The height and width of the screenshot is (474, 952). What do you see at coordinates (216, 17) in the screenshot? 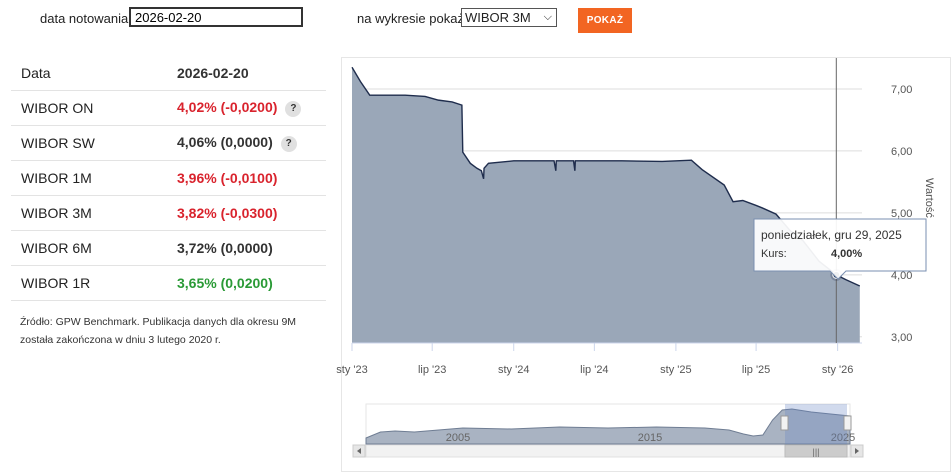
I see `date-input` at bounding box center [216, 17].